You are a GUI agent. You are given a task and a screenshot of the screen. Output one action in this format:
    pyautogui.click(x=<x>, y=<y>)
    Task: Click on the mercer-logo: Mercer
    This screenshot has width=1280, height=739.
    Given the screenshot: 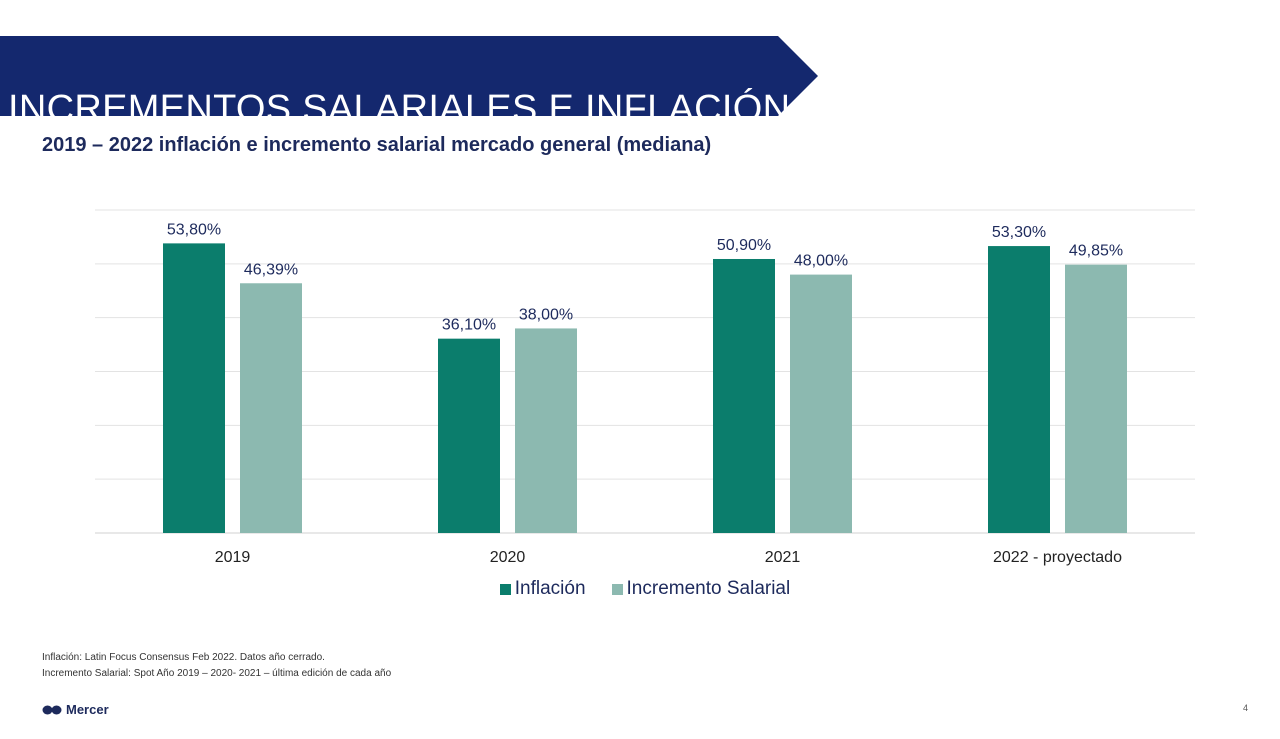 What is the action you would take?
    pyautogui.click(x=75, y=709)
    